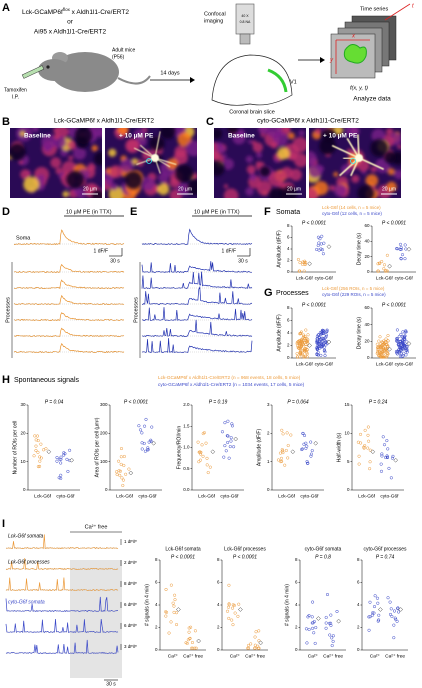  I want to click on y-tick-label: 20, so click(23, 433).